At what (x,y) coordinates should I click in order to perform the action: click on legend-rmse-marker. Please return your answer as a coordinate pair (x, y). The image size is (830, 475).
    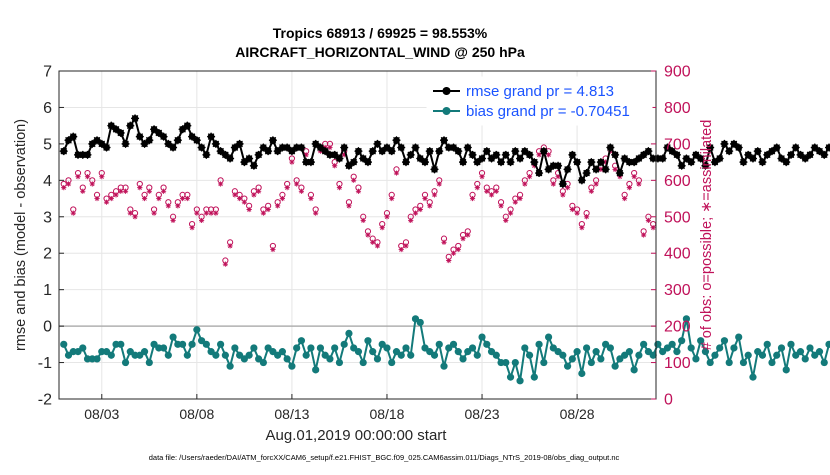
    Looking at the image, I should click on (447, 91).